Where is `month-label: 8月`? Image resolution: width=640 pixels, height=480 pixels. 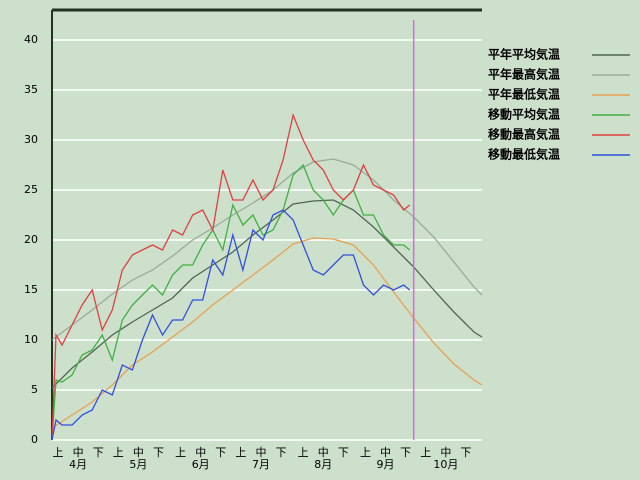 month-label: 8月 is located at coordinates (323, 464).